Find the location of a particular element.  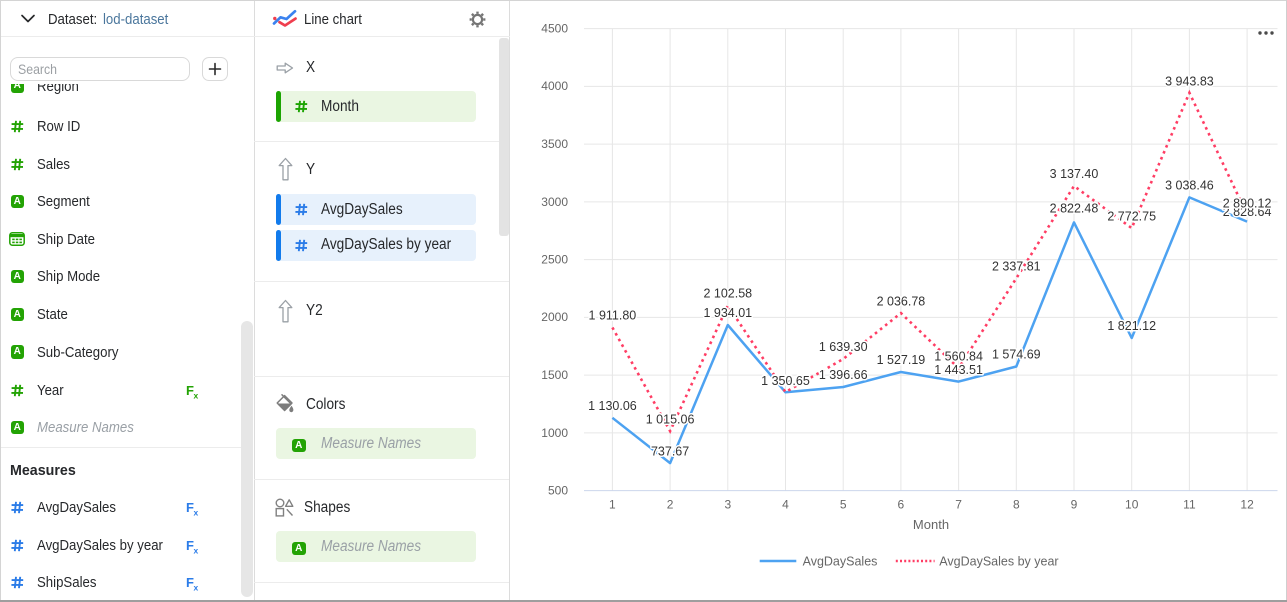

svg-text: 1 396.66 is located at coordinates (843, 375).